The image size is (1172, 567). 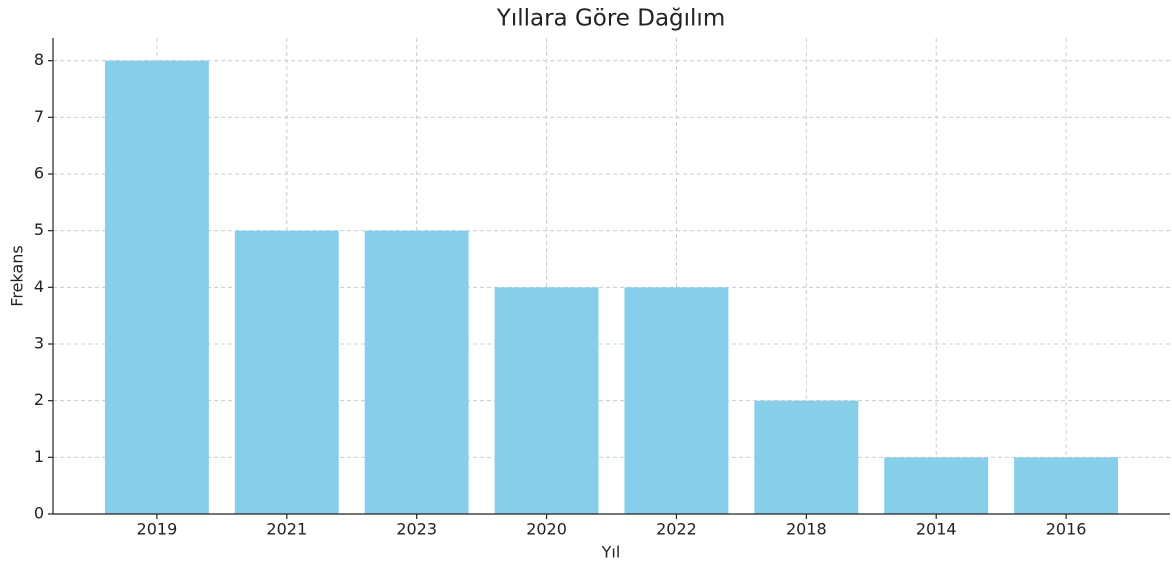 I want to click on y-tick-label: 4, so click(x=39, y=286).